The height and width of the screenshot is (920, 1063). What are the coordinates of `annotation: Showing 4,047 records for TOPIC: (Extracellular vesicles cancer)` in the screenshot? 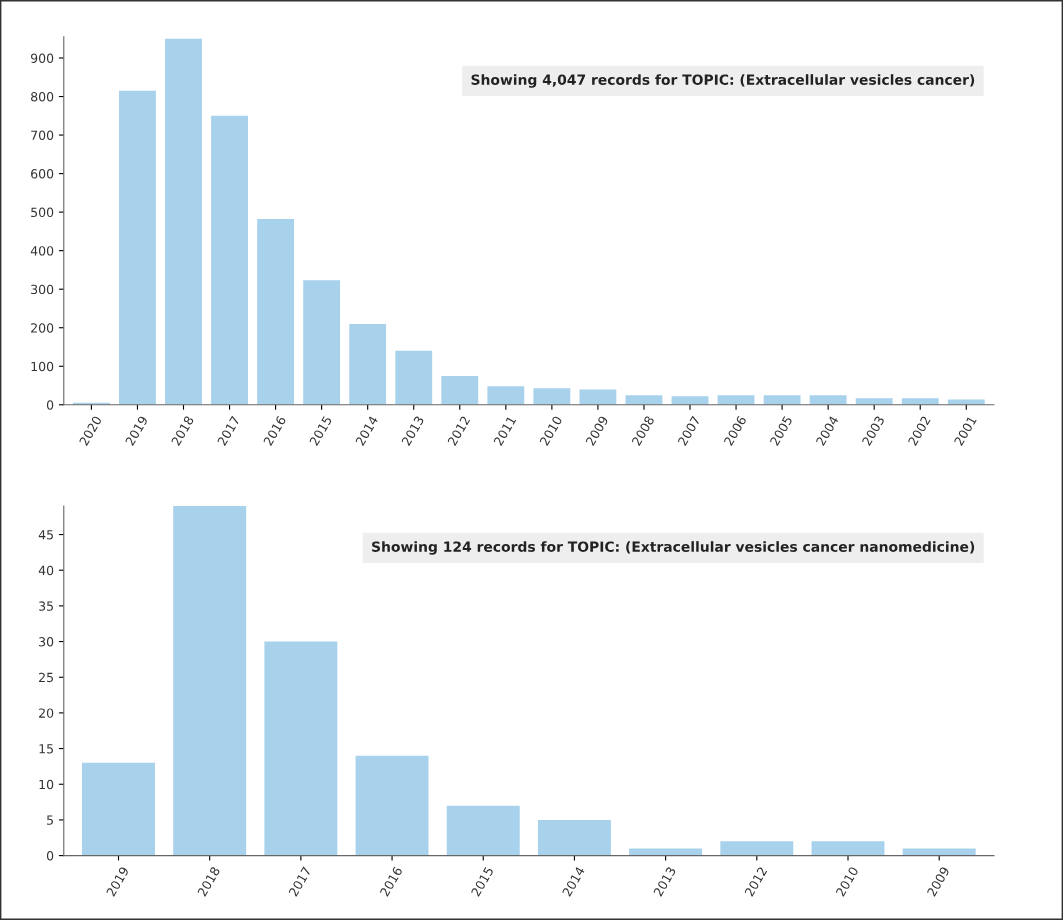 It's located at (723, 81).